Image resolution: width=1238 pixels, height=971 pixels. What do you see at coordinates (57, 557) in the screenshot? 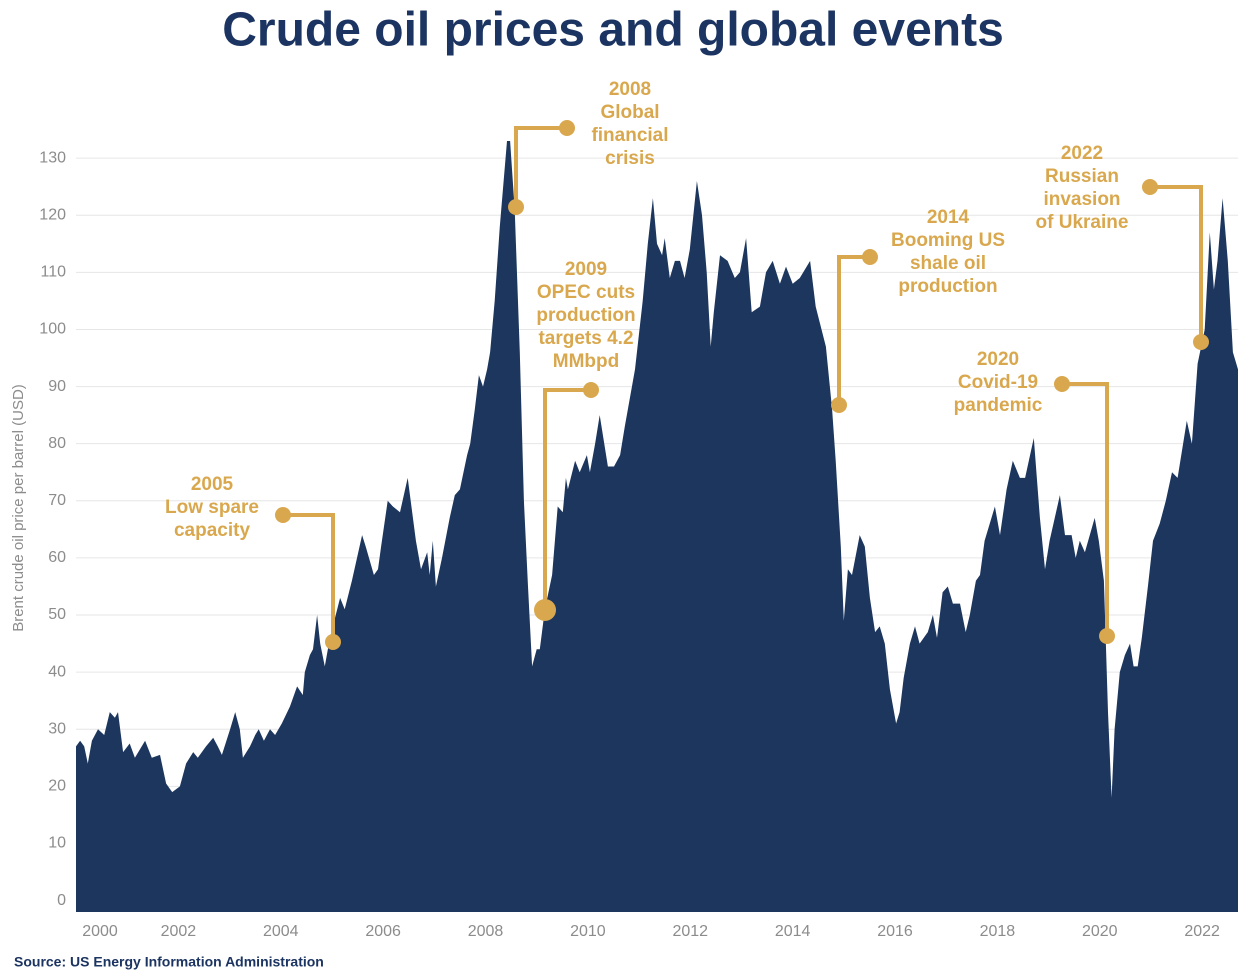
I see `y-tick-label: 60` at bounding box center [57, 557].